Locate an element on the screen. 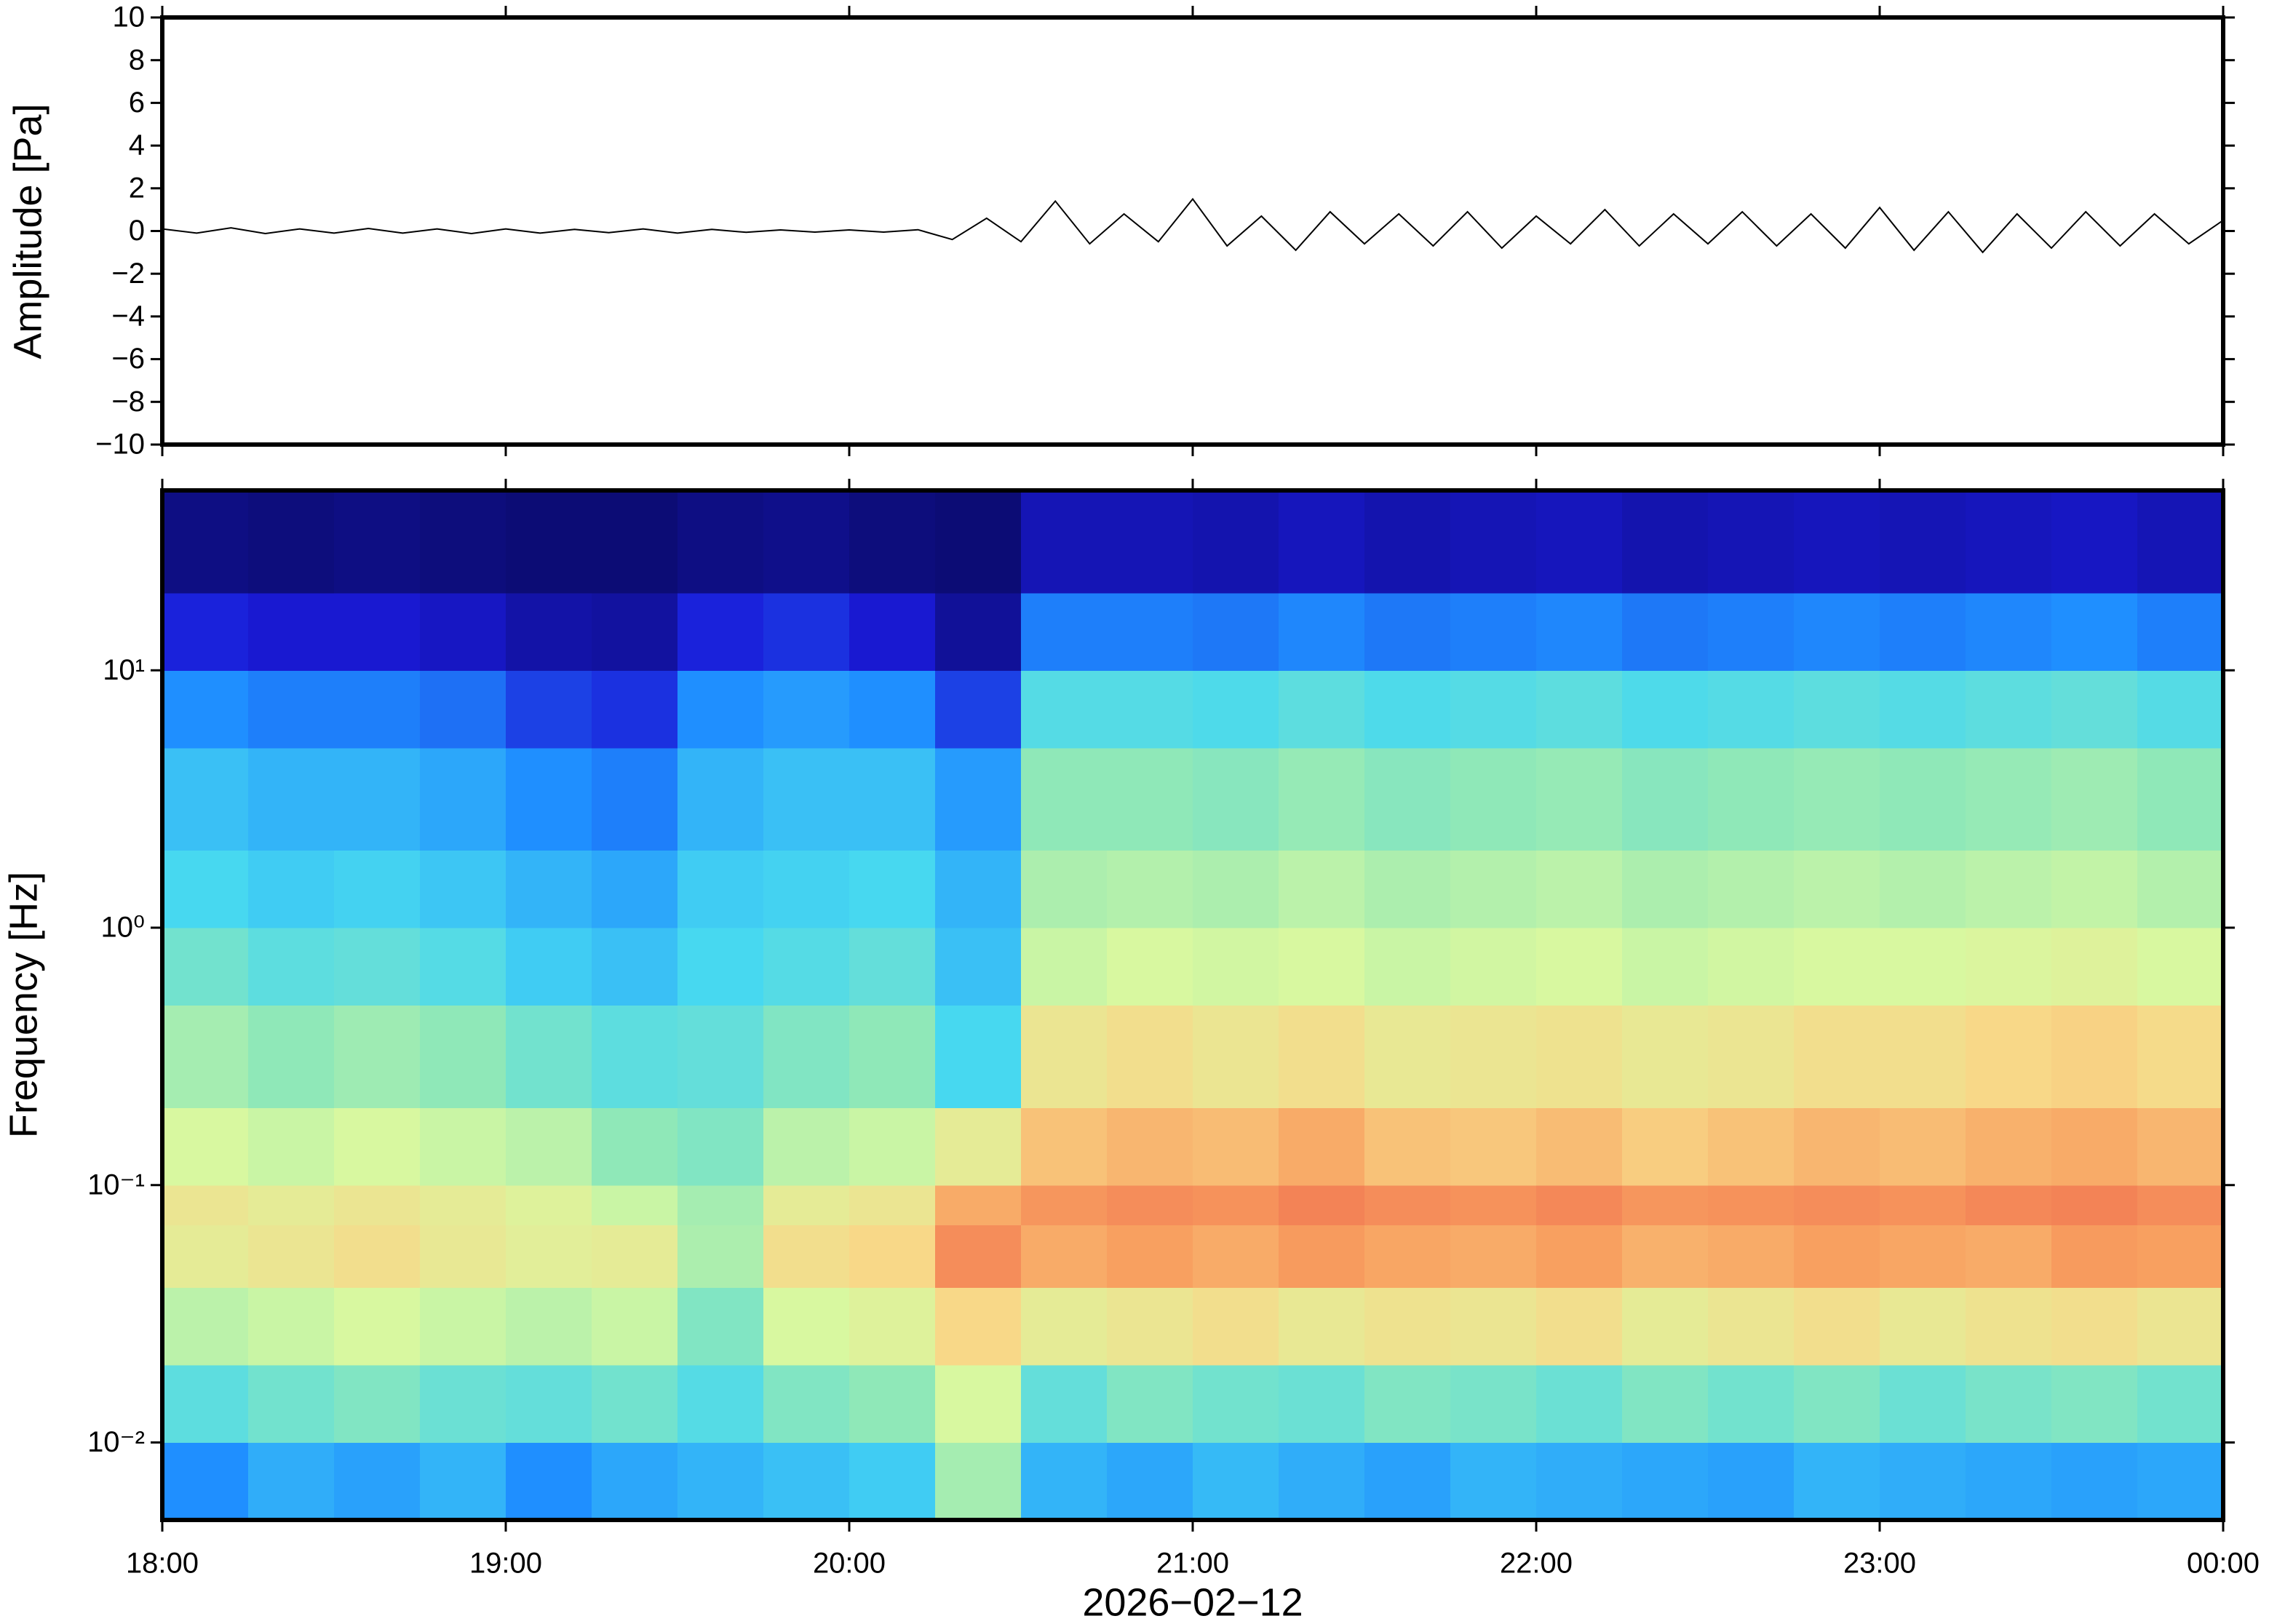  x-axis-title: 2026−02−12 is located at coordinates (1192, 1602).